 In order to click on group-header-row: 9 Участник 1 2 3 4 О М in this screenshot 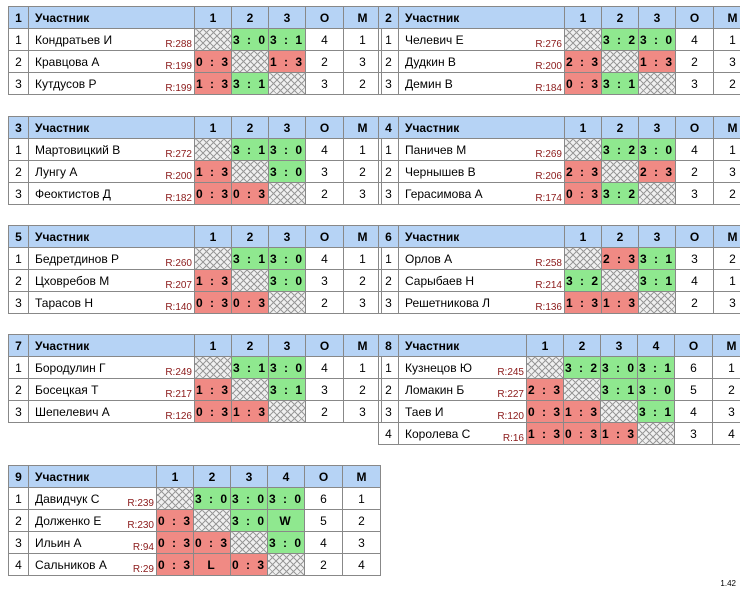, I will do `click(194, 476)`.